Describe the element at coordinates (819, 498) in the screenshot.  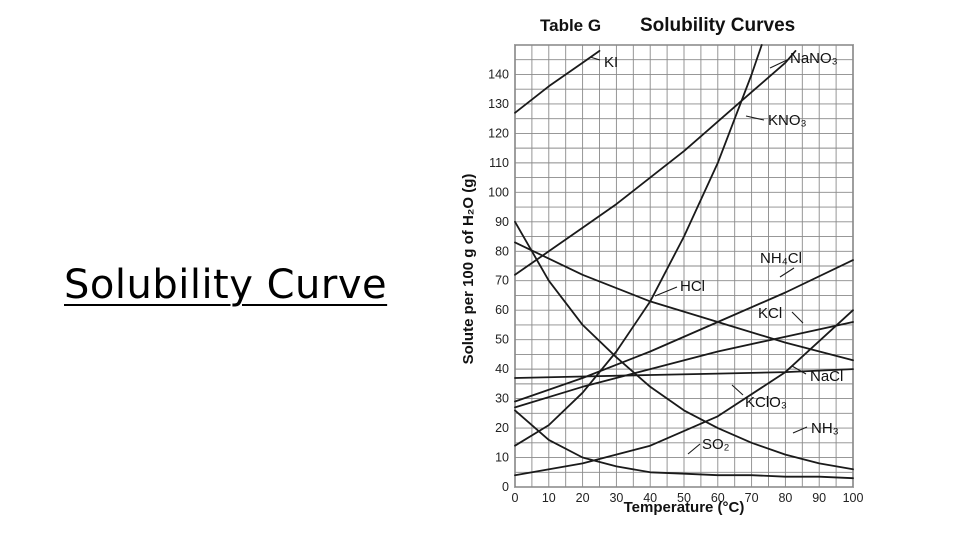
I see `x-tick-label: 90` at that location.